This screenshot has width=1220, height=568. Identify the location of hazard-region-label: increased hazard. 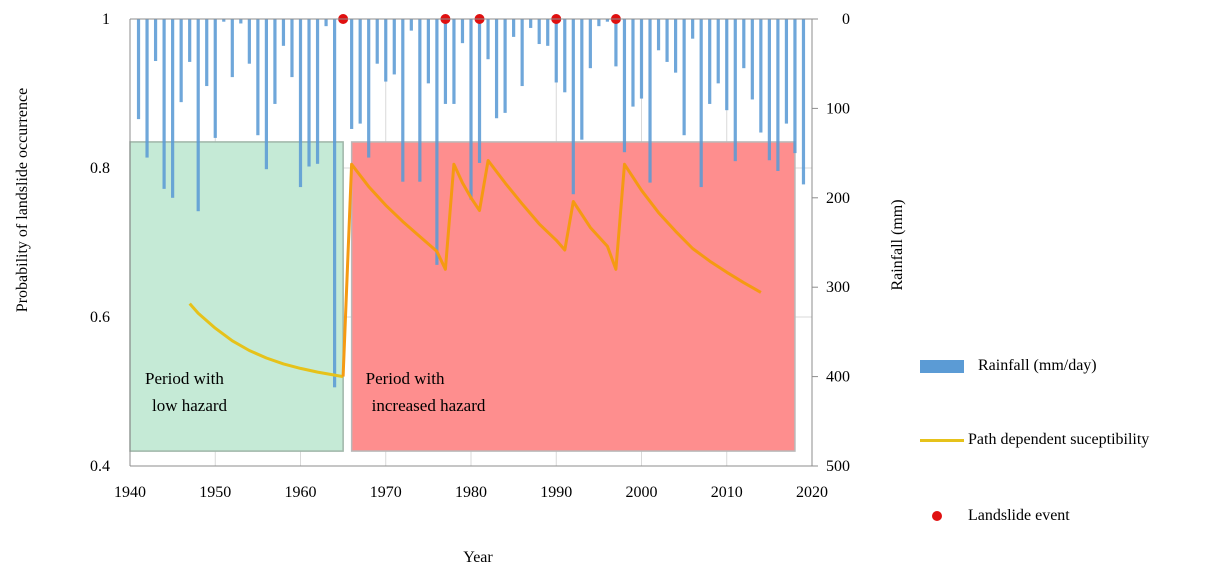
(429, 405).